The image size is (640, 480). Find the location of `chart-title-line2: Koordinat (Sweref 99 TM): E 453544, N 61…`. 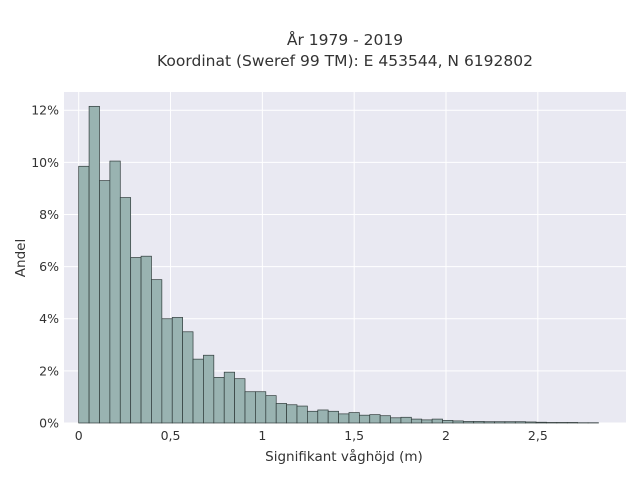

chart-title-line2: Koordinat (Sweref 99 TM): E 453544, N 61… is located at coordinates (345, 61).